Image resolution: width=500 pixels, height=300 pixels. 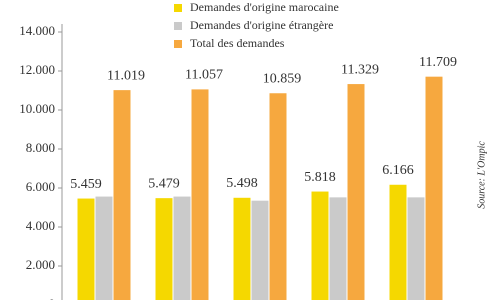 What do you see at coordinates (438, 62) in the screenshot?
I see `value-label: 11.709` at bounding box center [438, 62].